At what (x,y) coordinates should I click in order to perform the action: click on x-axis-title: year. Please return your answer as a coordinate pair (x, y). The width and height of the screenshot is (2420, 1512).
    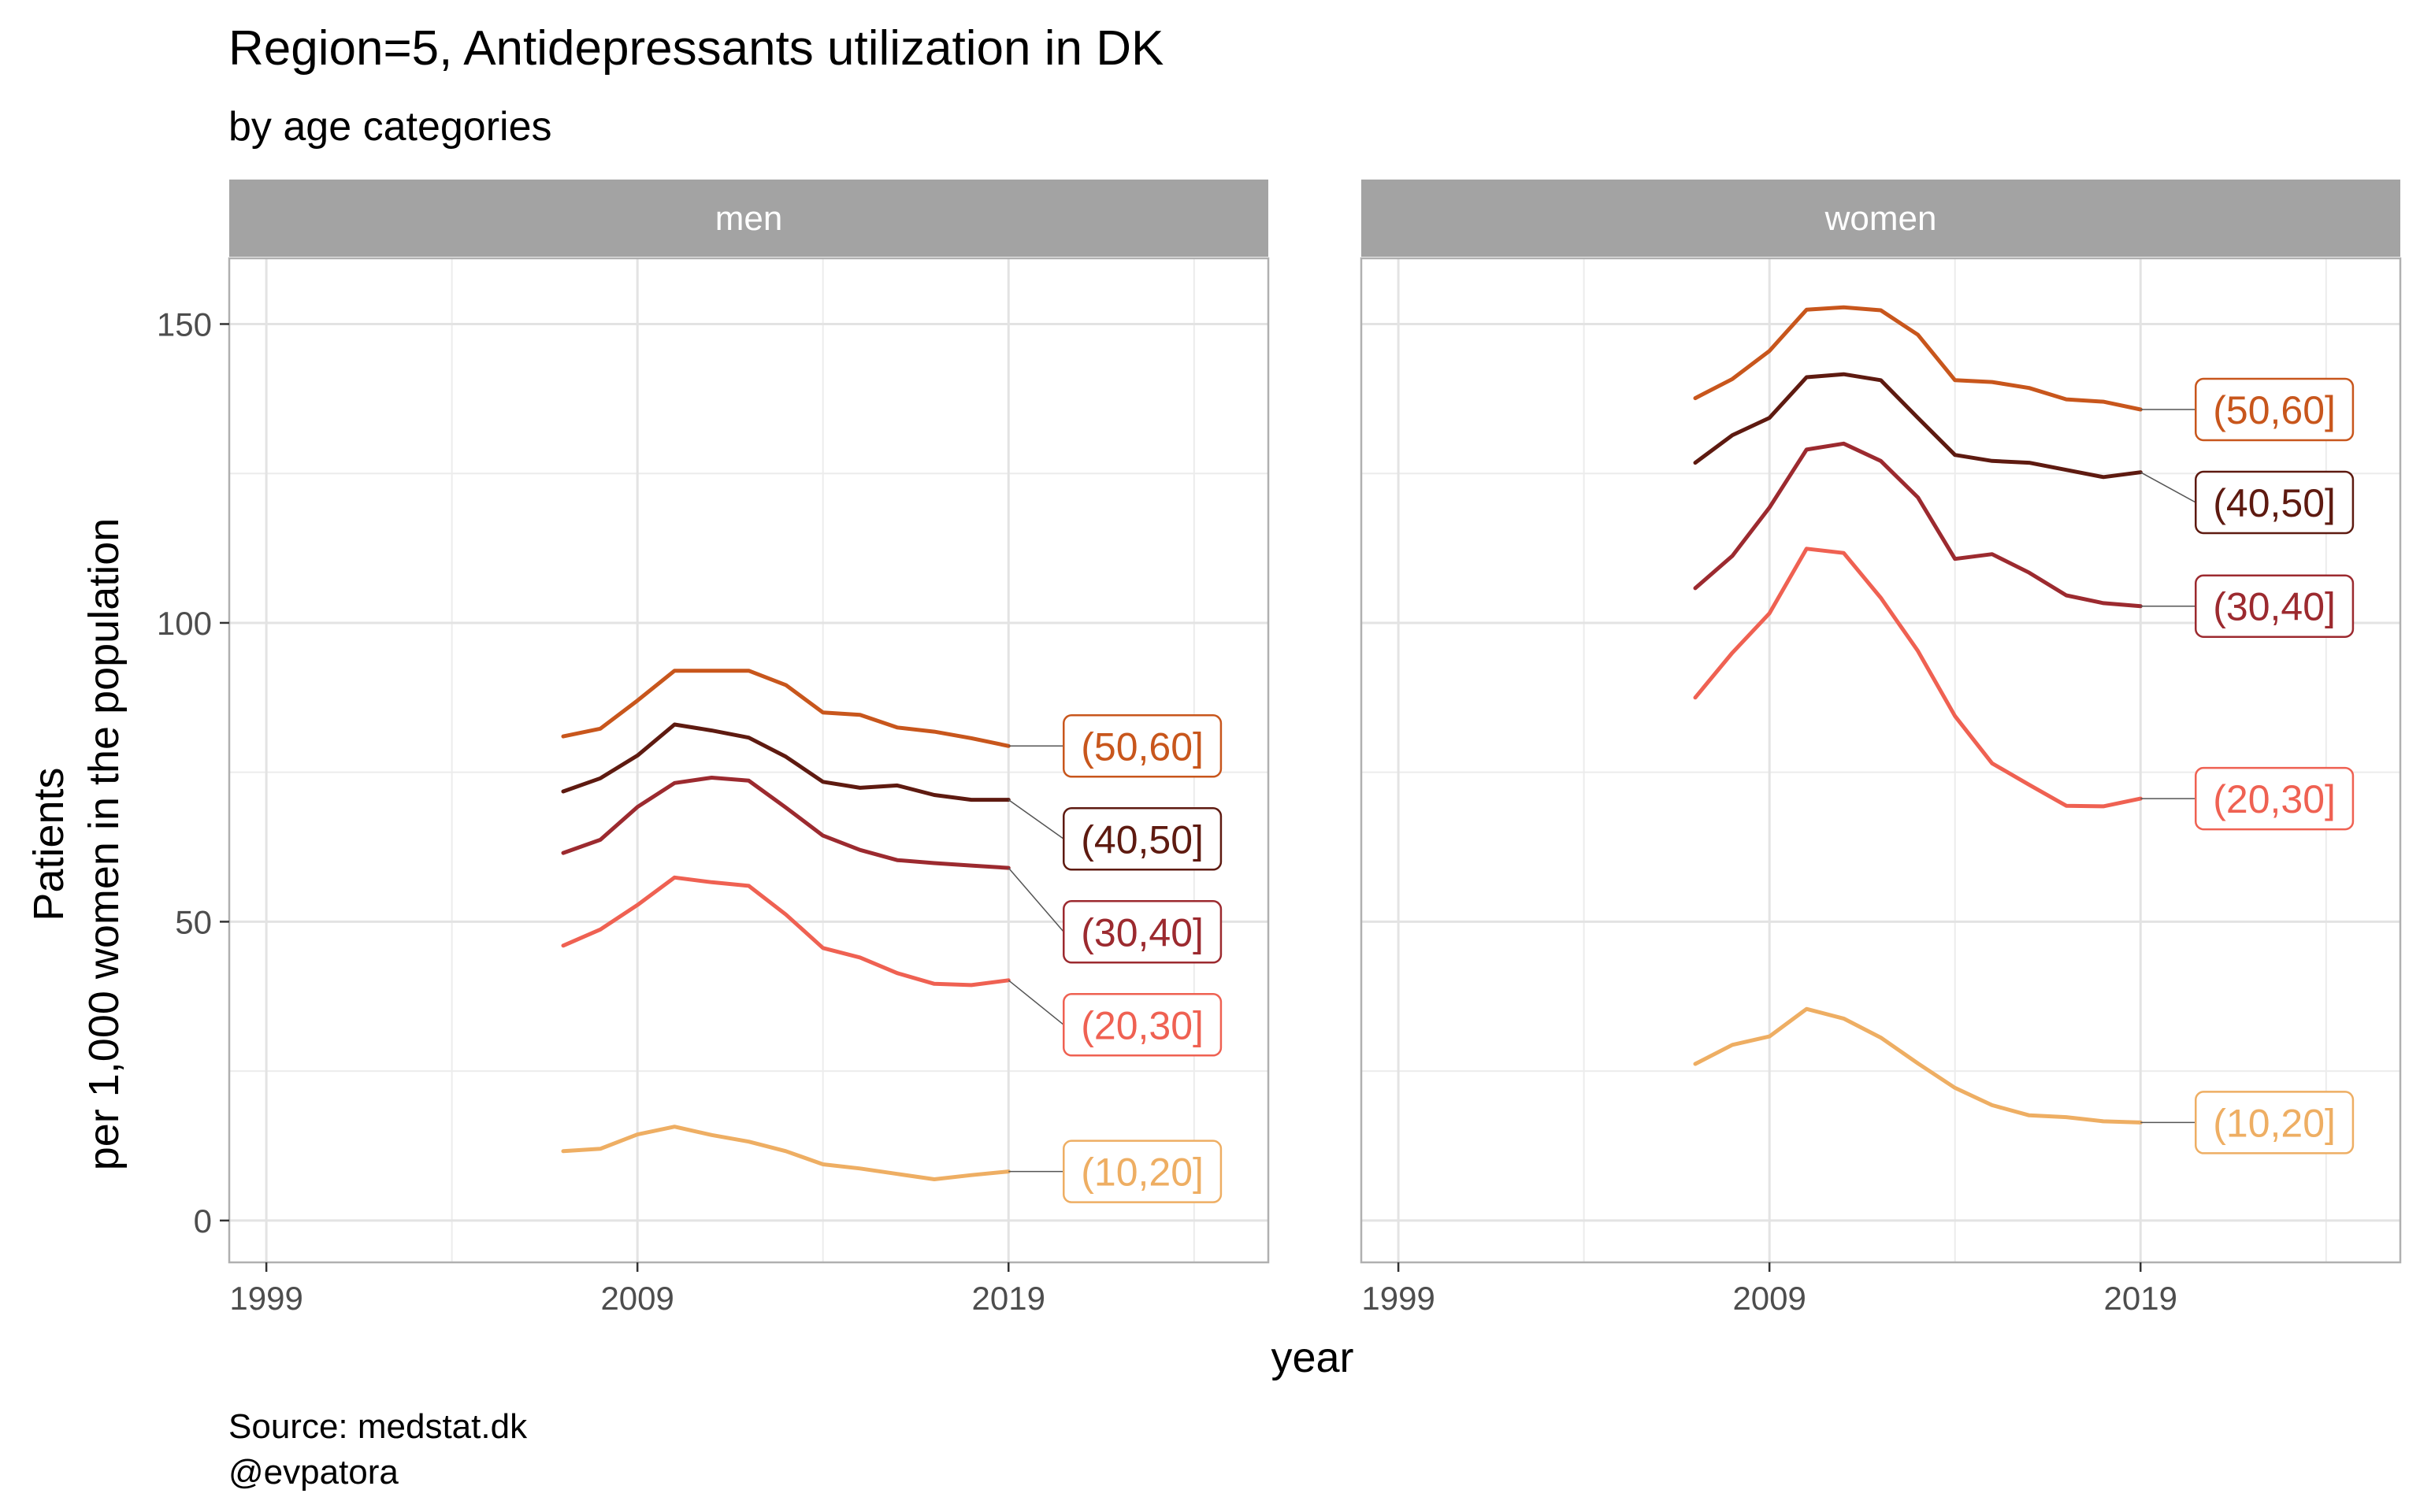
    Looking at the image, I should click on (1312, 1357).